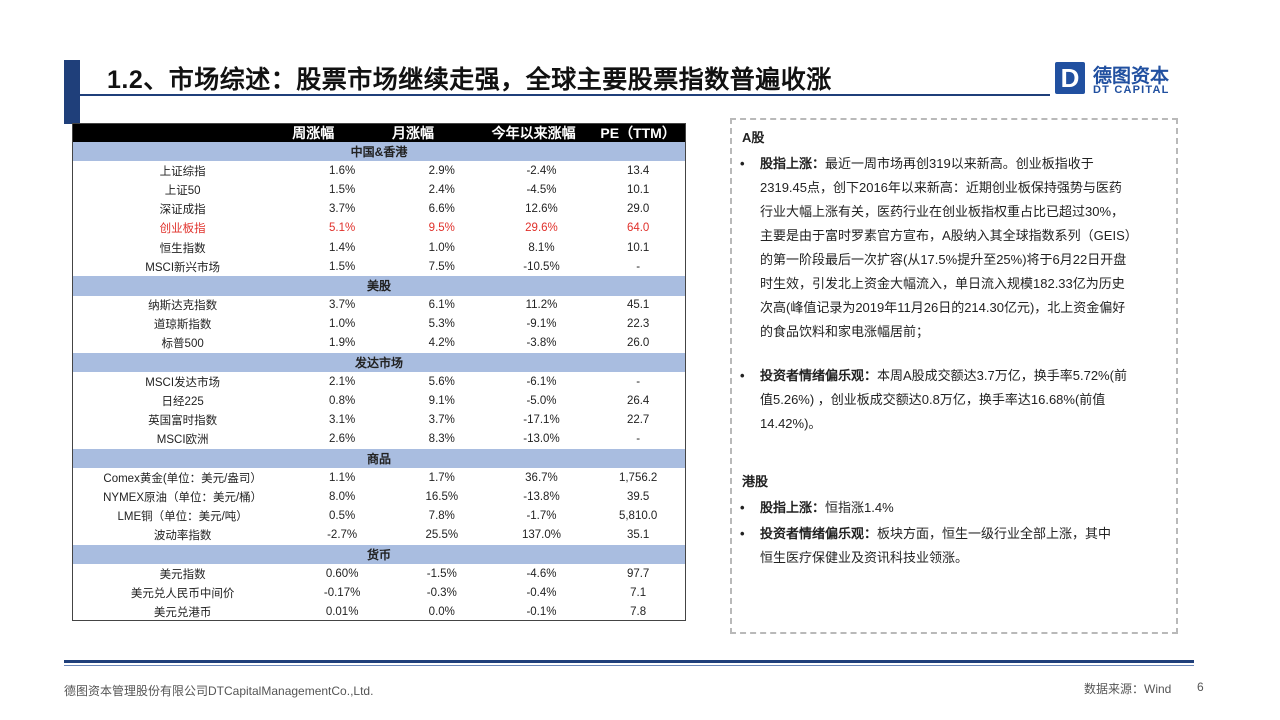  I want to click on cell-monthly: 2.4%, so click(441, 189).